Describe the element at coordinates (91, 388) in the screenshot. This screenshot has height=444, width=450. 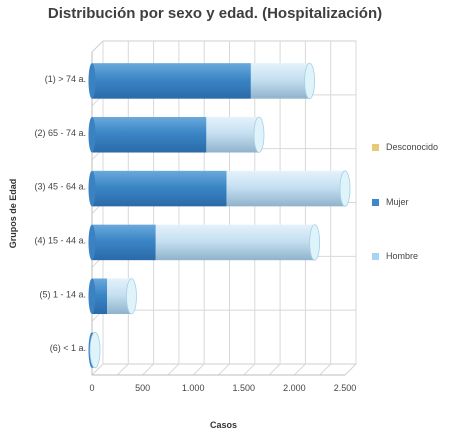
I see `x-tick-label: 0` at that location.